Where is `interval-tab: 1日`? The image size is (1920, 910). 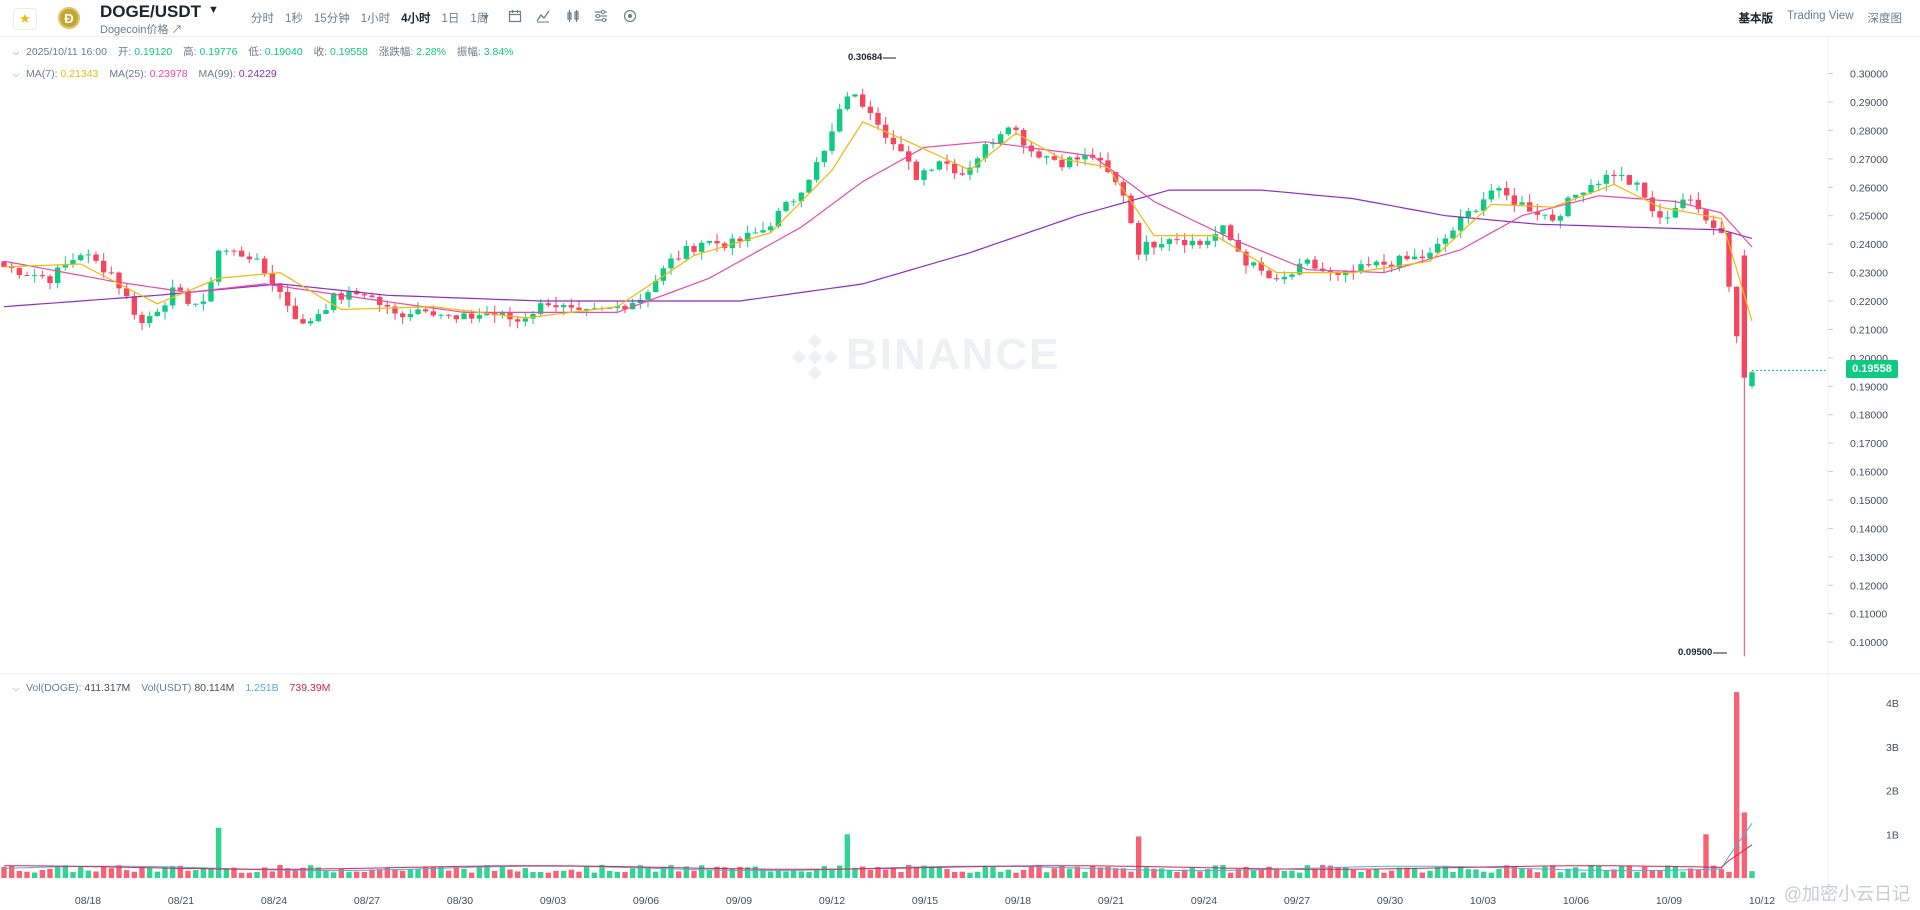
interval-tab: 1日 is located at coordinates (450, 19).